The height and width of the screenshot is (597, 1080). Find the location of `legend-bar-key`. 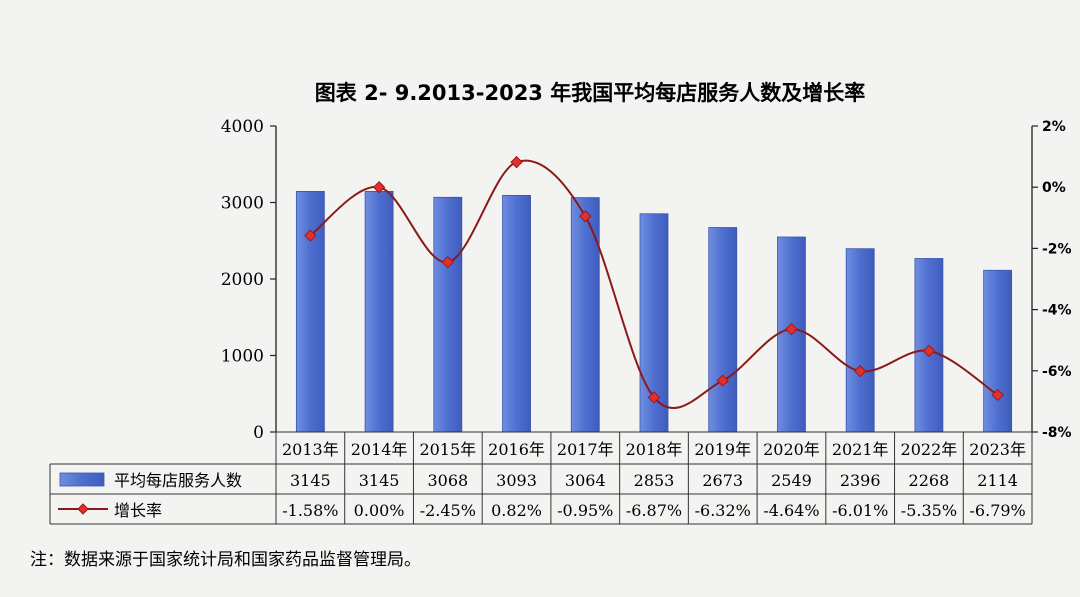

legend-bar-key is located at coordinates (82, 479).